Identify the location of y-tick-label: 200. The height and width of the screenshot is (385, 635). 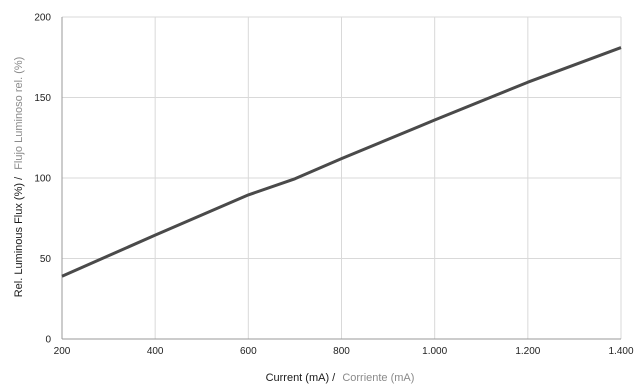
(42, 18).